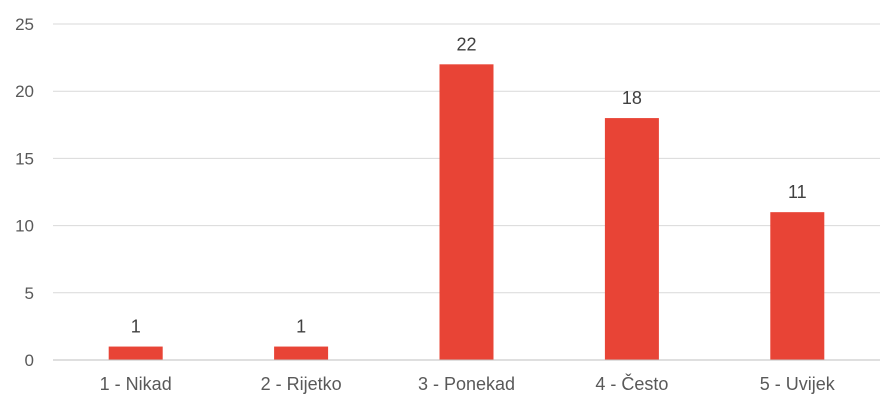 This screenshot has height=401, width=883. Describe the element at coordinates (136, 384) in the screenshot. I see `x-tick-label: 1 - Nikad` at that location.